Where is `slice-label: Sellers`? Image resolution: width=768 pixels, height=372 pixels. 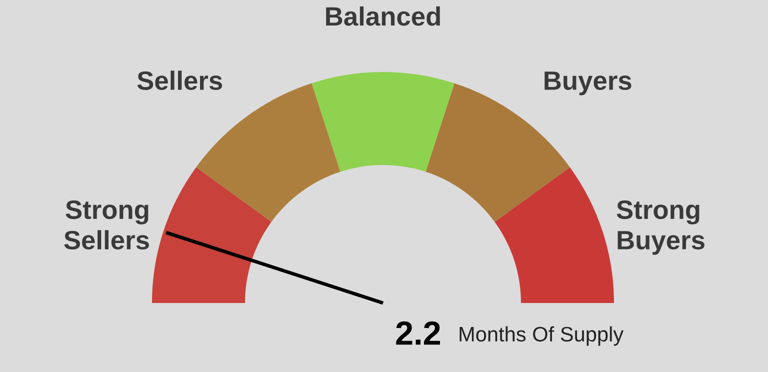 slice-label: Sellers is located at coordinates (179, 80).